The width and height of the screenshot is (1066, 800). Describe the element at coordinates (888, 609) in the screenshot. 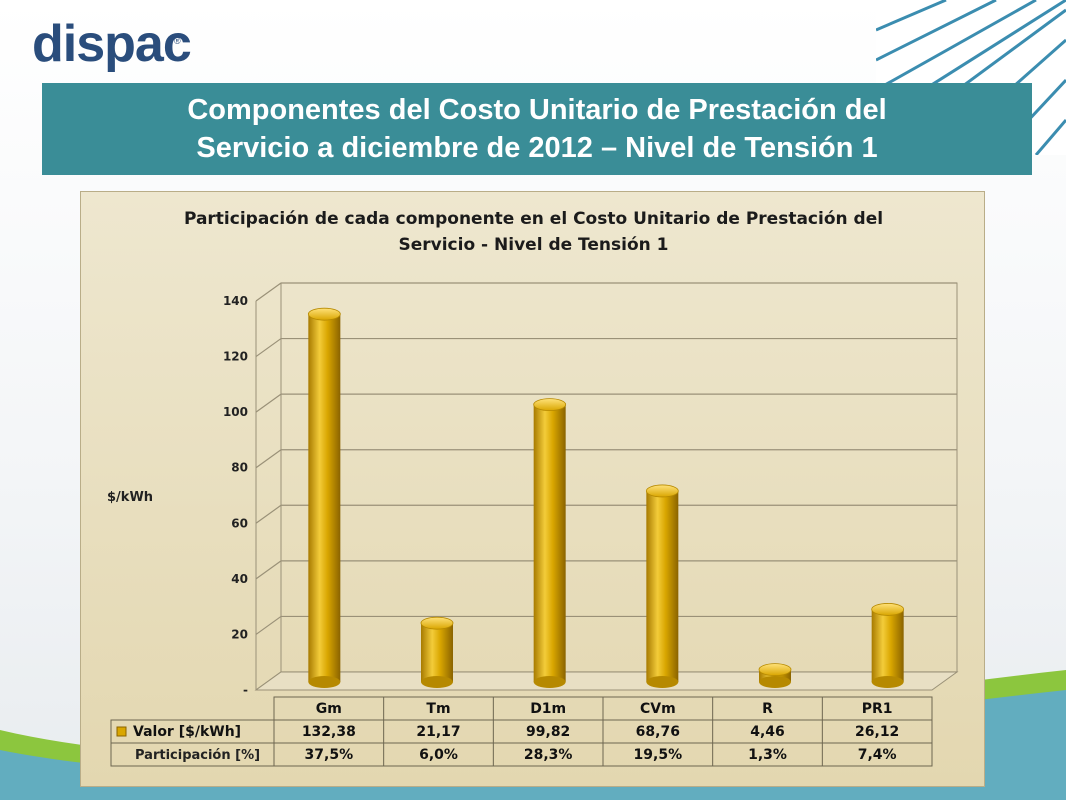

I see `bar-cap-PR1` at that location.